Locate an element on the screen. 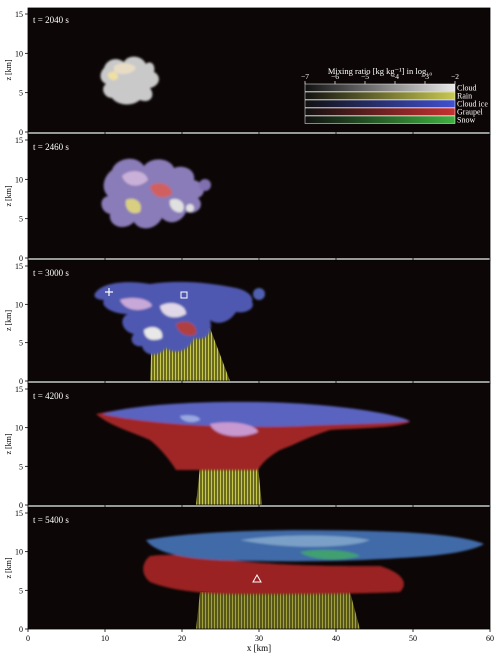  colorbar-tick-label: −2 is located at coordinates (455, 76).